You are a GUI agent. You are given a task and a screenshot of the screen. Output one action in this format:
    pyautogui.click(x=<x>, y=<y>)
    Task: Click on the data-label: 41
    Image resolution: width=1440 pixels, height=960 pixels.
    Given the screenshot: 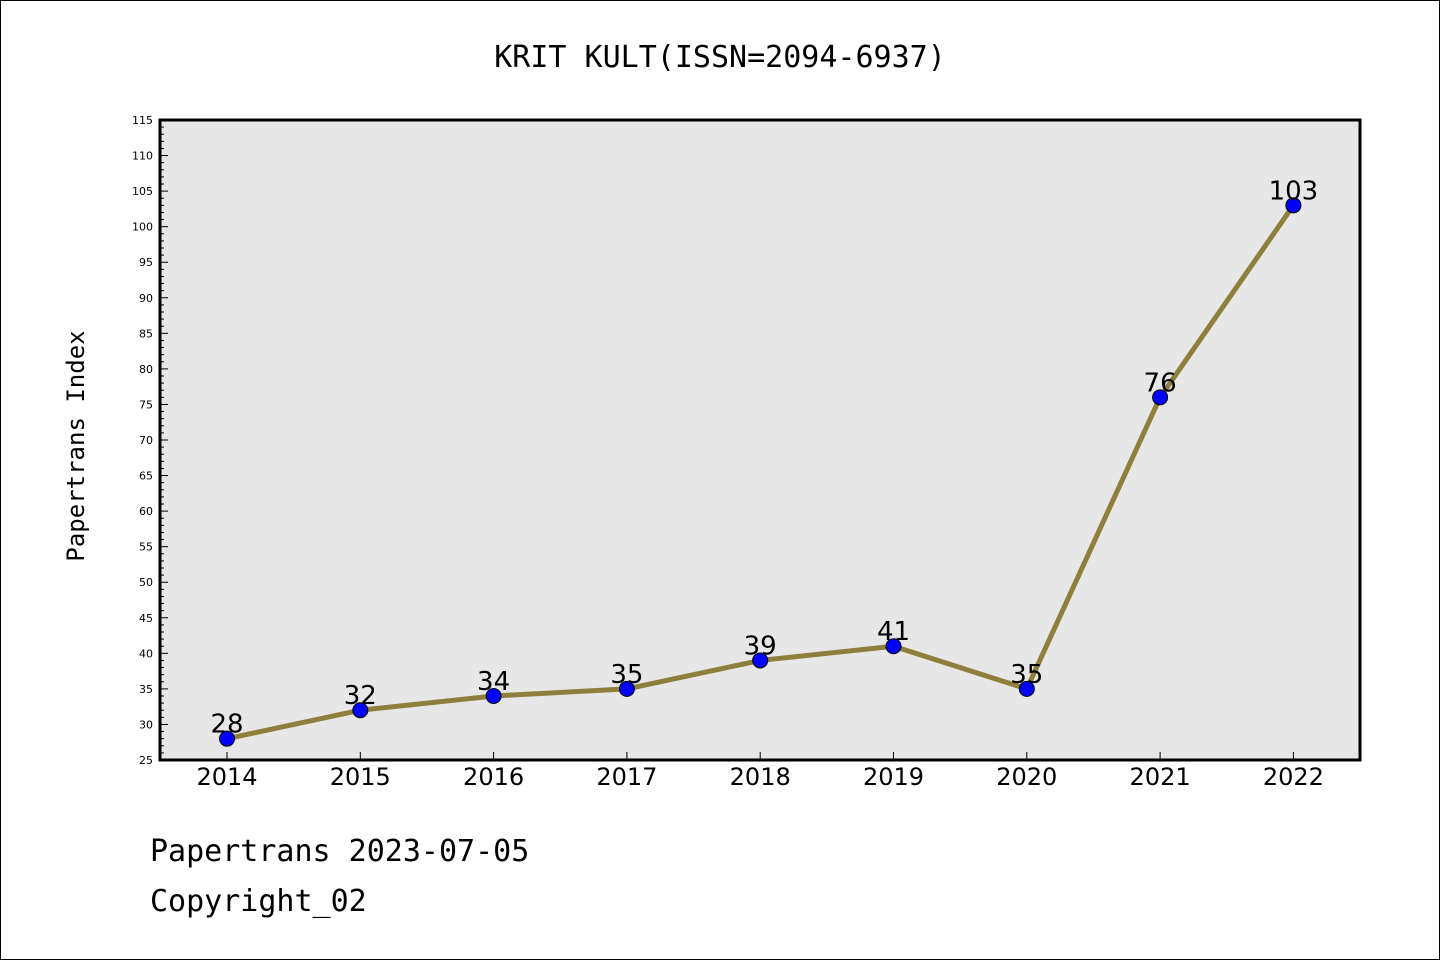 What is the action you would take?
    pyautogui.click(x=893, y=632)
    